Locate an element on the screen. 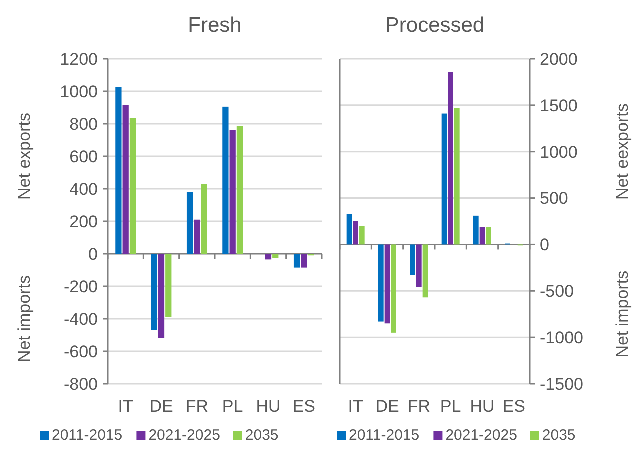  y-axis-title: Net exports is located at coordinates (24, 156).